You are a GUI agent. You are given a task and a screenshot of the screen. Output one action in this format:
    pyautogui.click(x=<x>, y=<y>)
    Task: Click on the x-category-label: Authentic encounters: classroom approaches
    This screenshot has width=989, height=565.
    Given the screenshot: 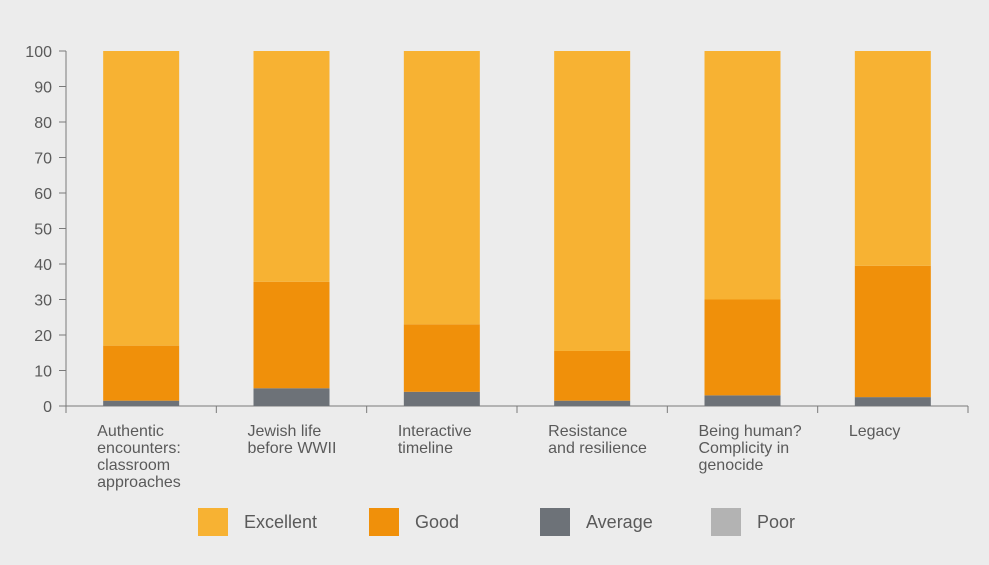 What is the action you would take?
    pyautogui.click(x=139, y=457)
    